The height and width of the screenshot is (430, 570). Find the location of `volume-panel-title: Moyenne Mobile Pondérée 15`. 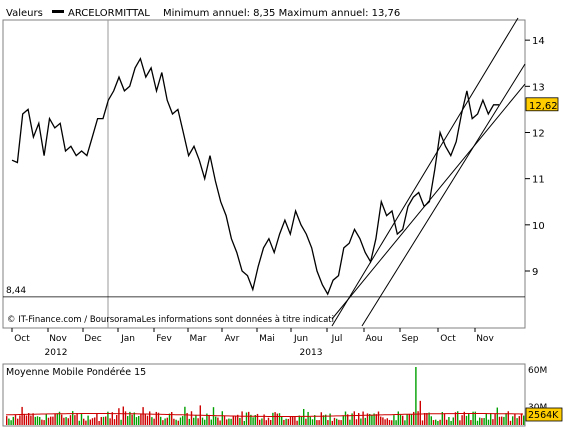

volume-panel-title: Moyenne Mobile Pondérée 15 is located at coordinates (76, 372).